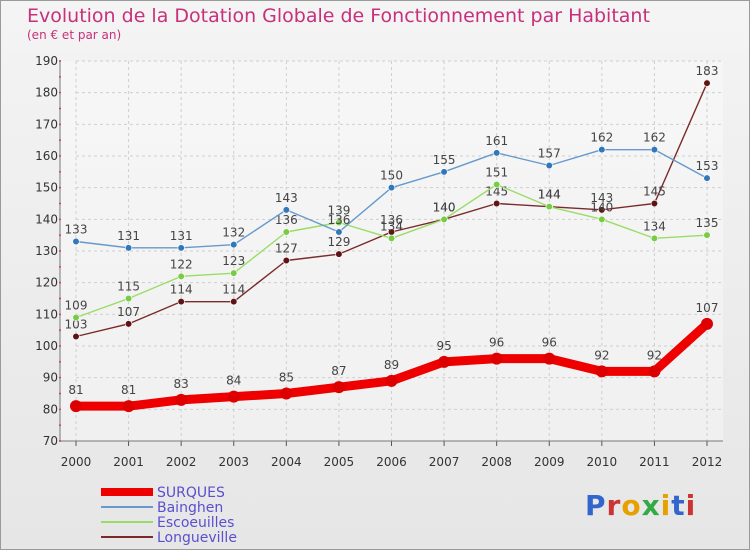 The width and height of the screenshot is (750, 550). I want to click on data-label-escoeuilles: 122, so click(181, 264).